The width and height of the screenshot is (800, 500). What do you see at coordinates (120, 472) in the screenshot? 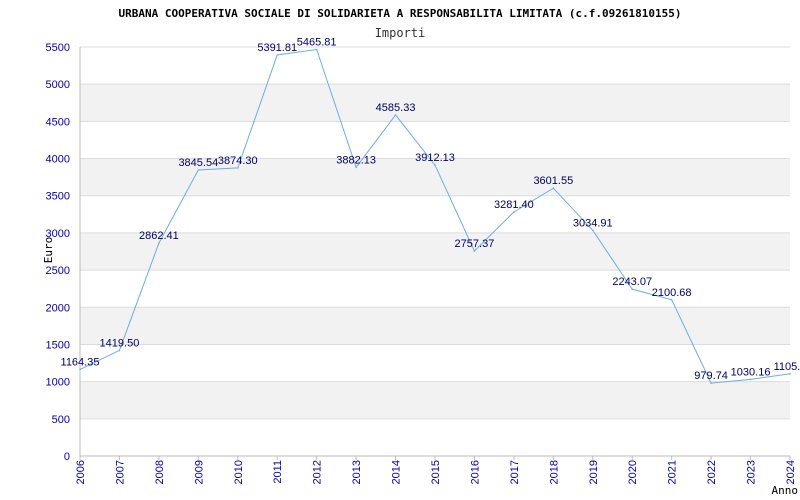
I see `x-tick-label: 2007` at bounding box center [120, 472].